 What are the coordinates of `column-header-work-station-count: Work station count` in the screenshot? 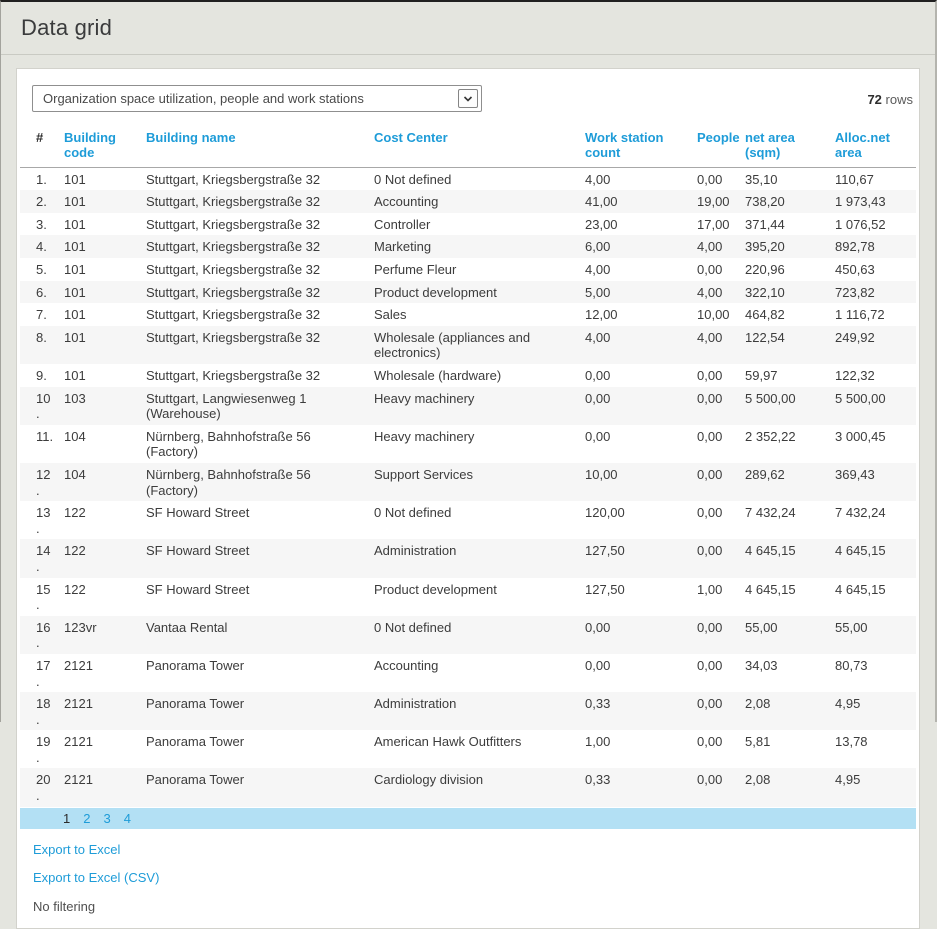 It's located at (637, 148).